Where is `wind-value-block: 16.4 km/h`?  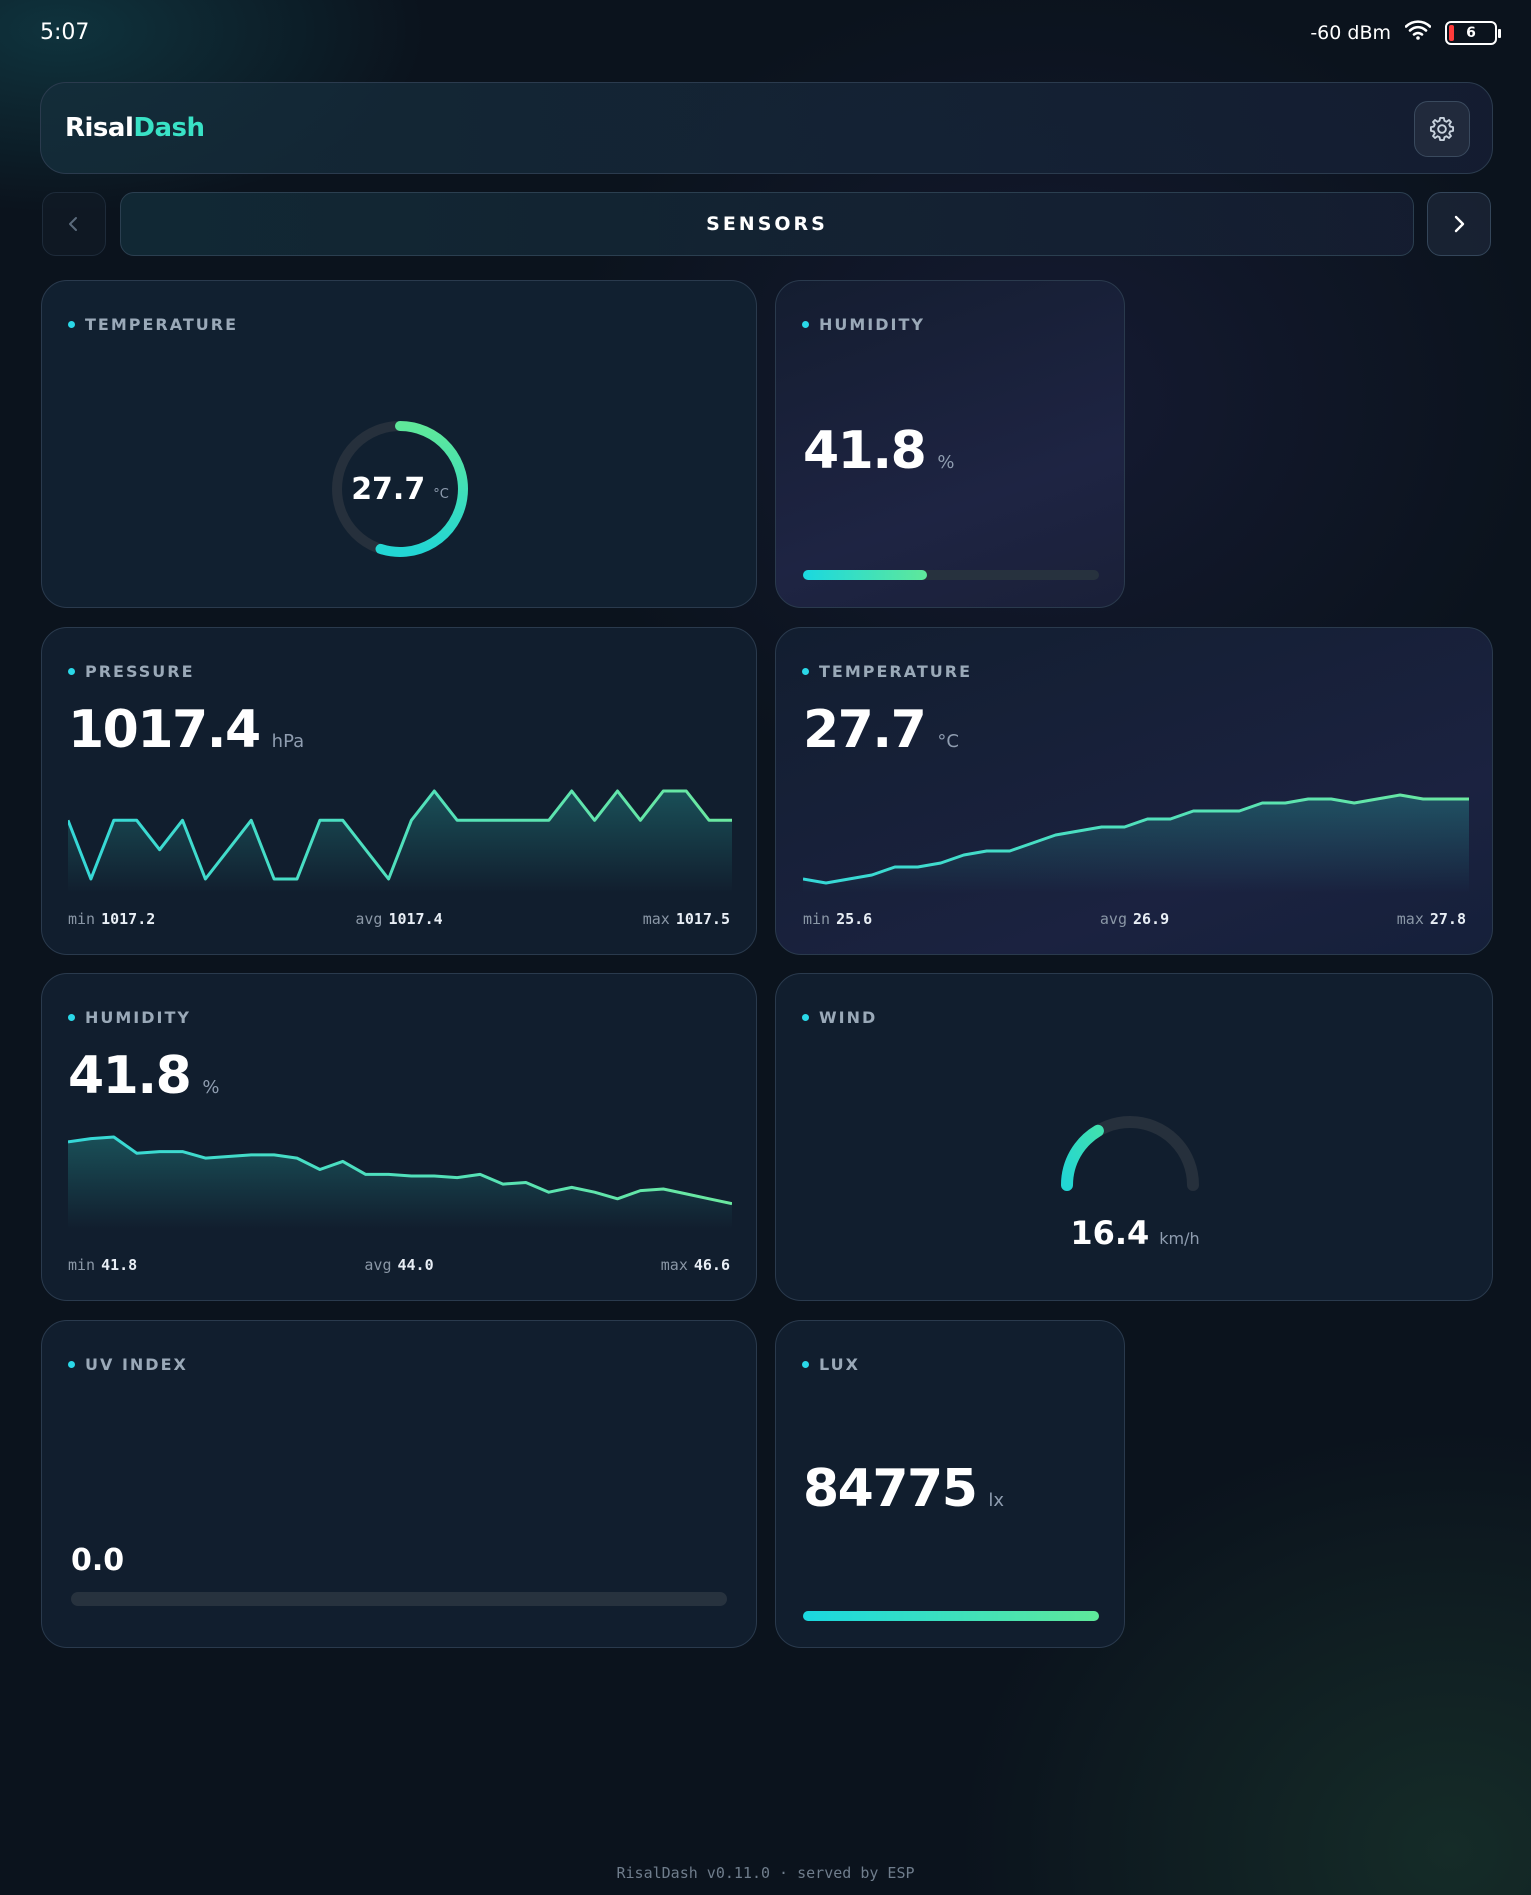
wind-value-block: 16.4 km/h is located at coordinates (1134, 1233).